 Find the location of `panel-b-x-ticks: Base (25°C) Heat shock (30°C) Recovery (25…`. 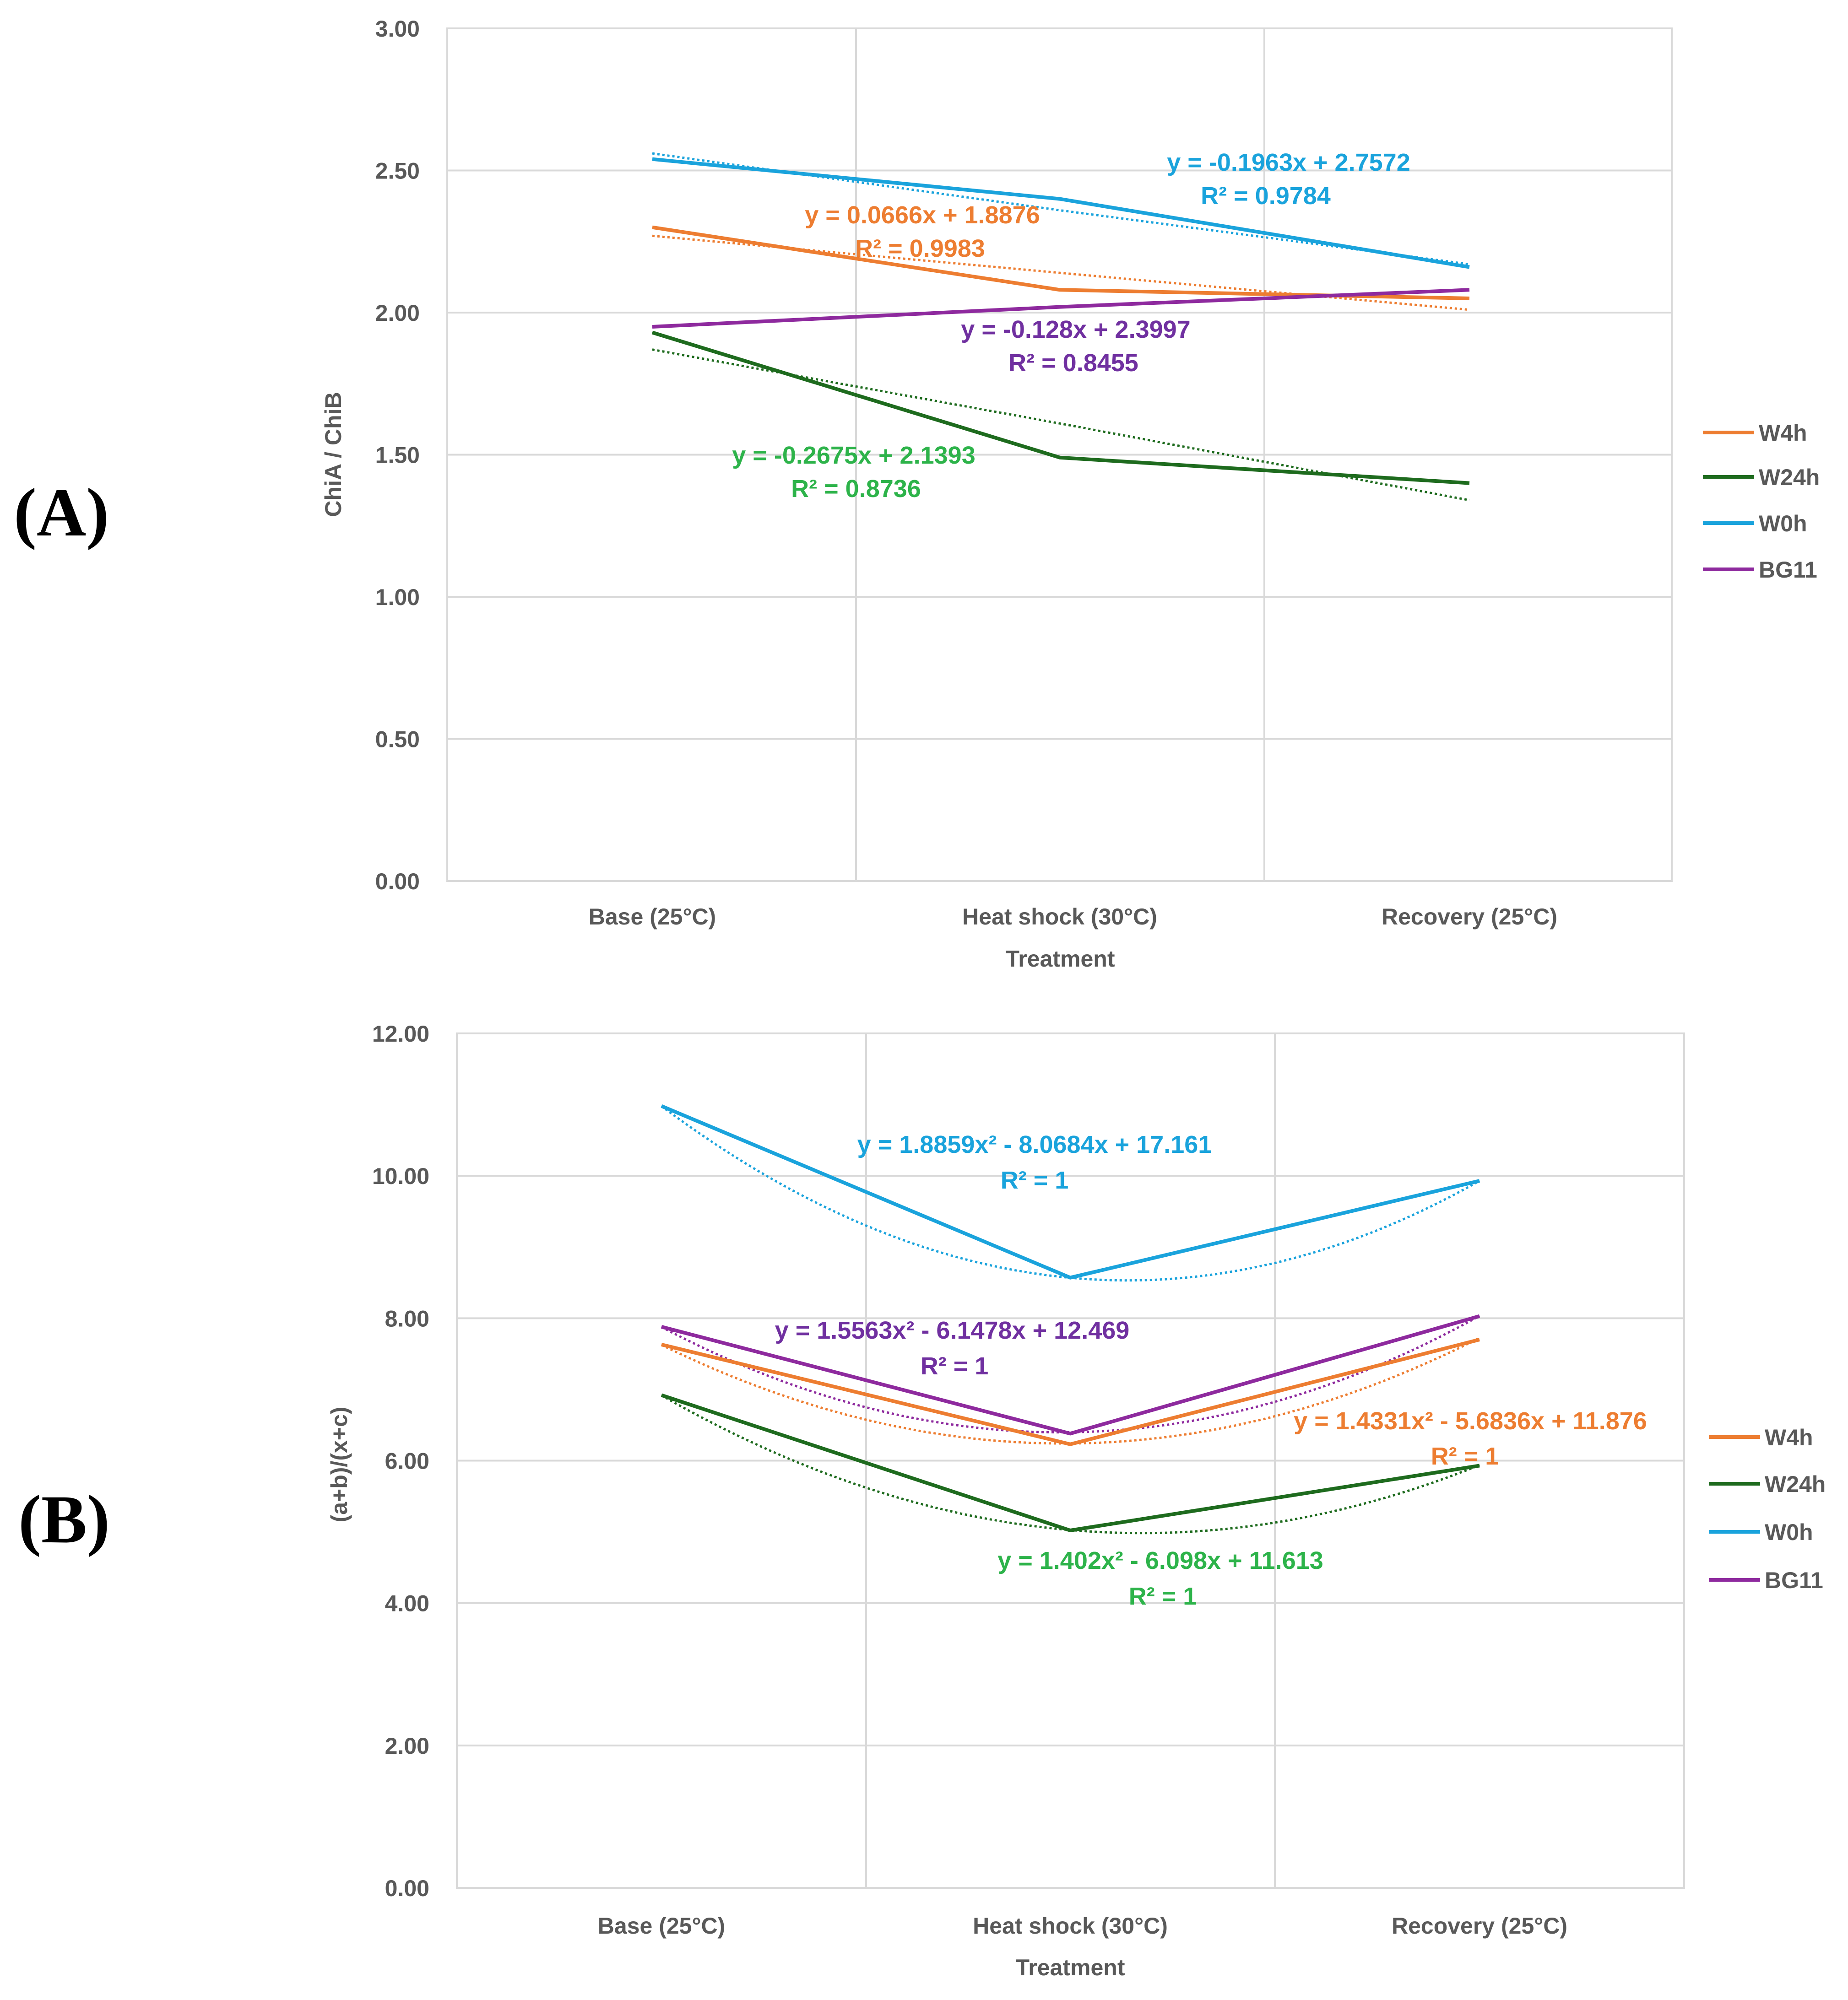

panel-b-x-ticks: Base (25°C) Heat shock (30°C) Recovery (25… is located at coordinates (1082, 1926).